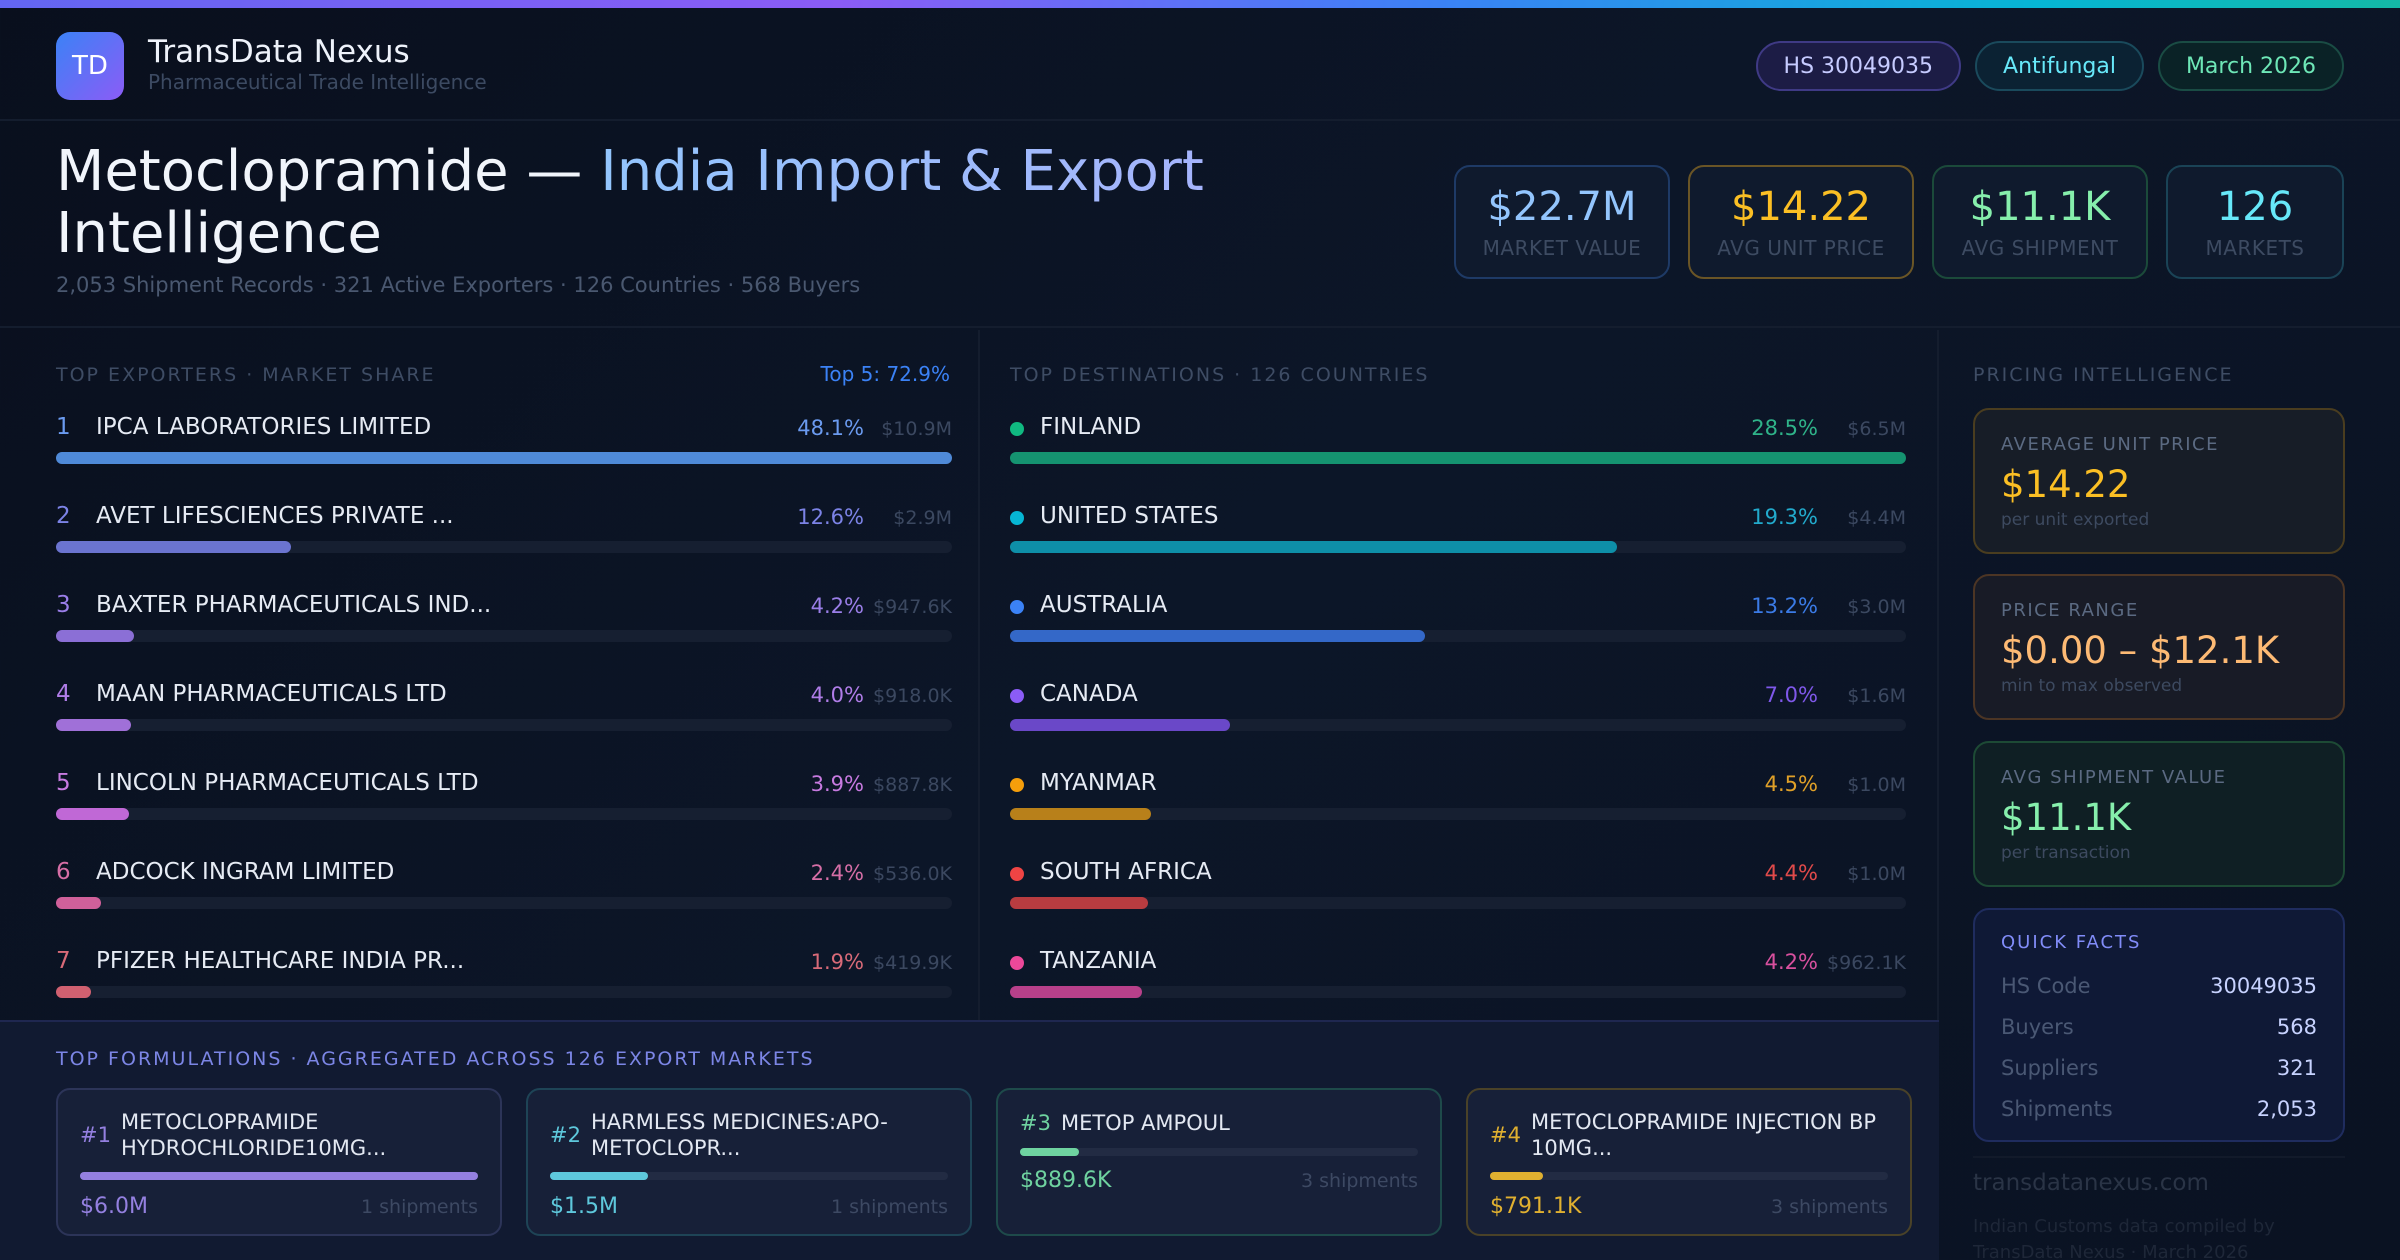 The height and width of the screenshot is (1260, 2400). I want to click on exporter-row: 1 IPCA LABORATORIES LIMITED 48.1% $10.9M, so click(504, 454).